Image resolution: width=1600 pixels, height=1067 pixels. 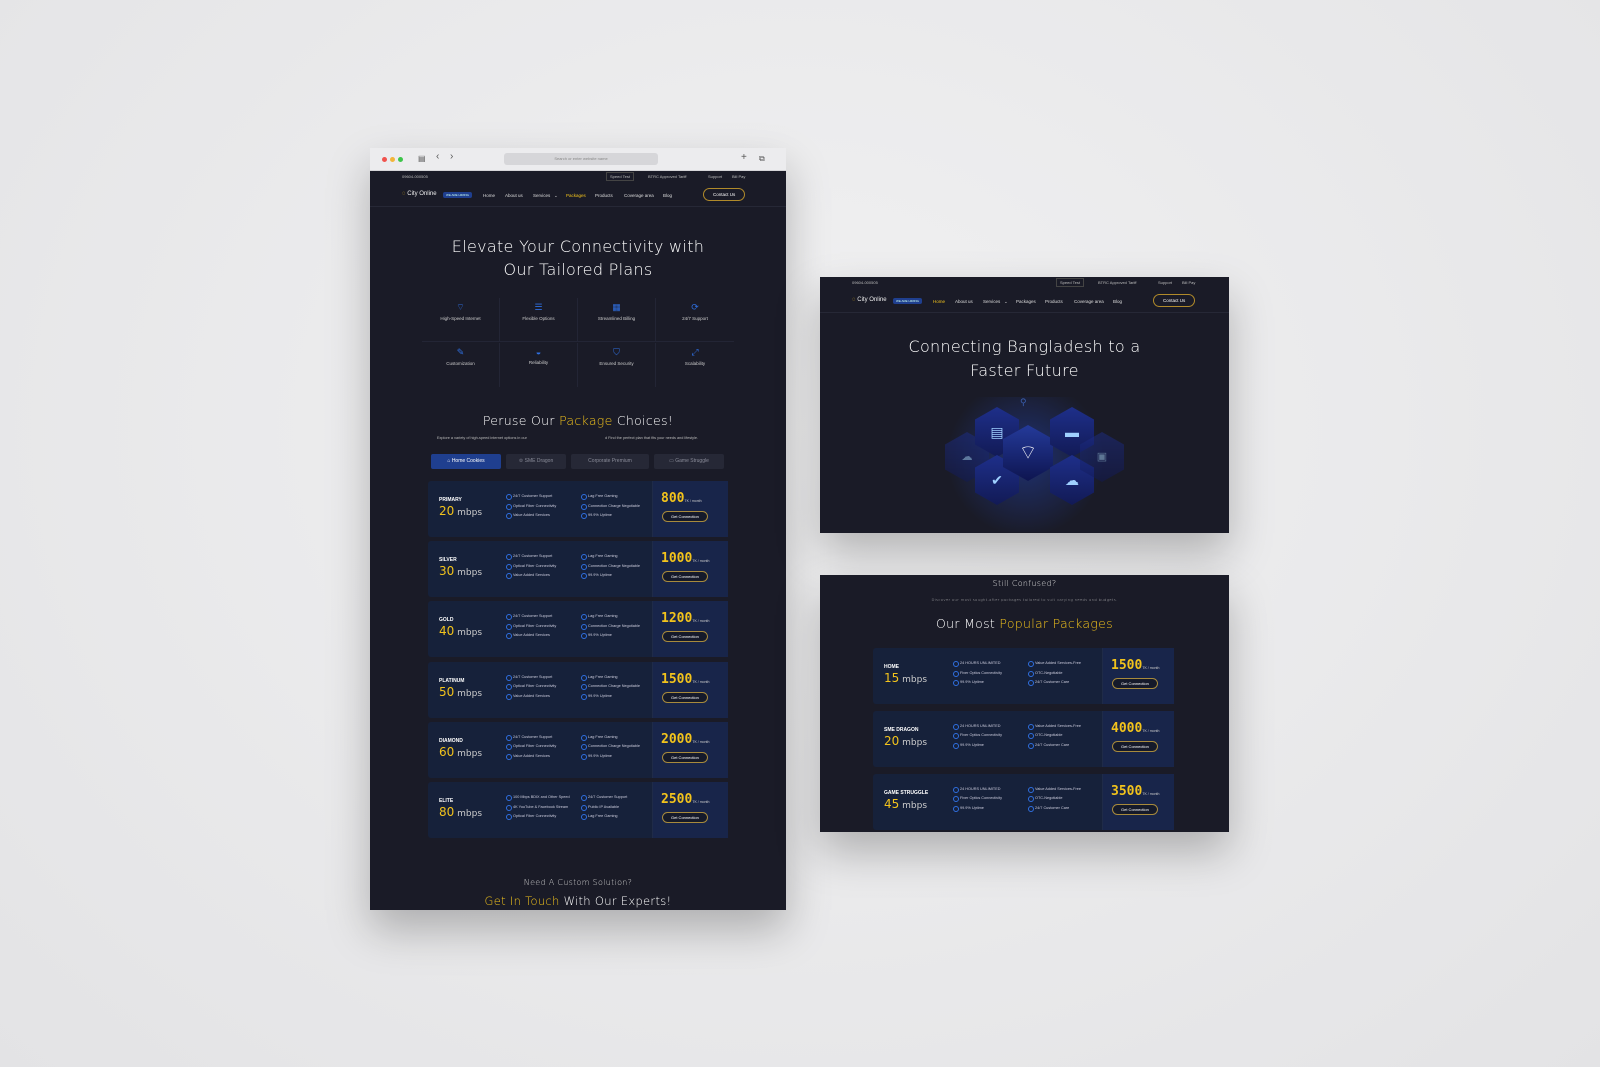 I want to click on price-value: 4000, so click(x=1127, y=728).